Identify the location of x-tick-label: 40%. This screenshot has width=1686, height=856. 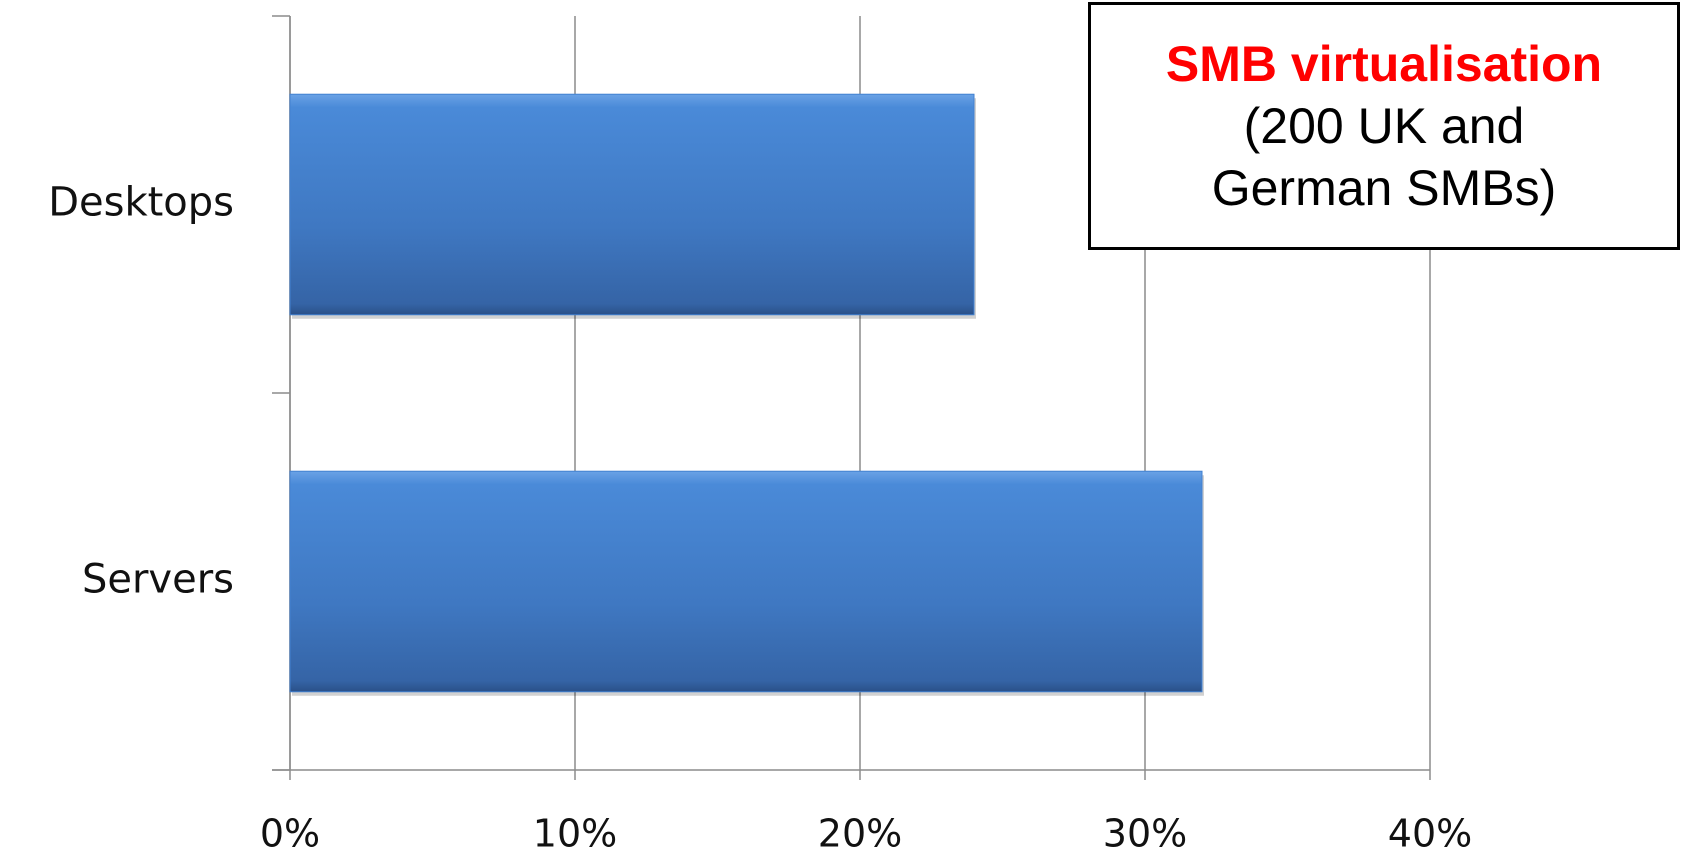
(1430, 834).